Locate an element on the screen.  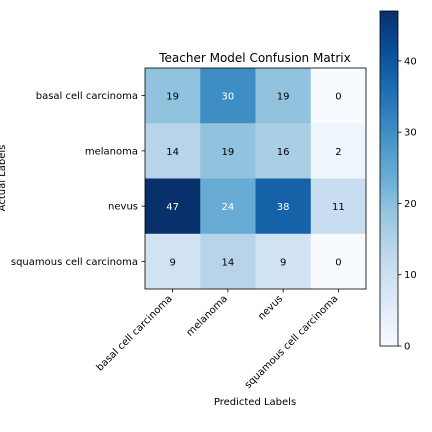
cell-value-label: 11 is located at coordinates (338, 207).